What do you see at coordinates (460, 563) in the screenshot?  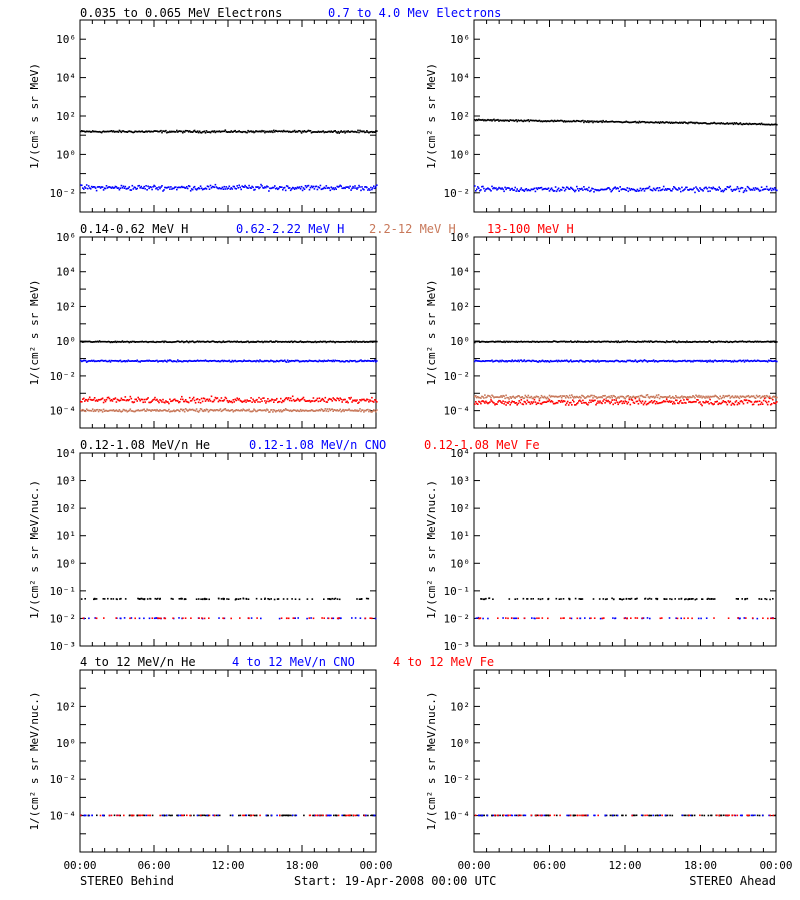 I see `y-tick-label: 10⁰` at bounding box center [460, 563].